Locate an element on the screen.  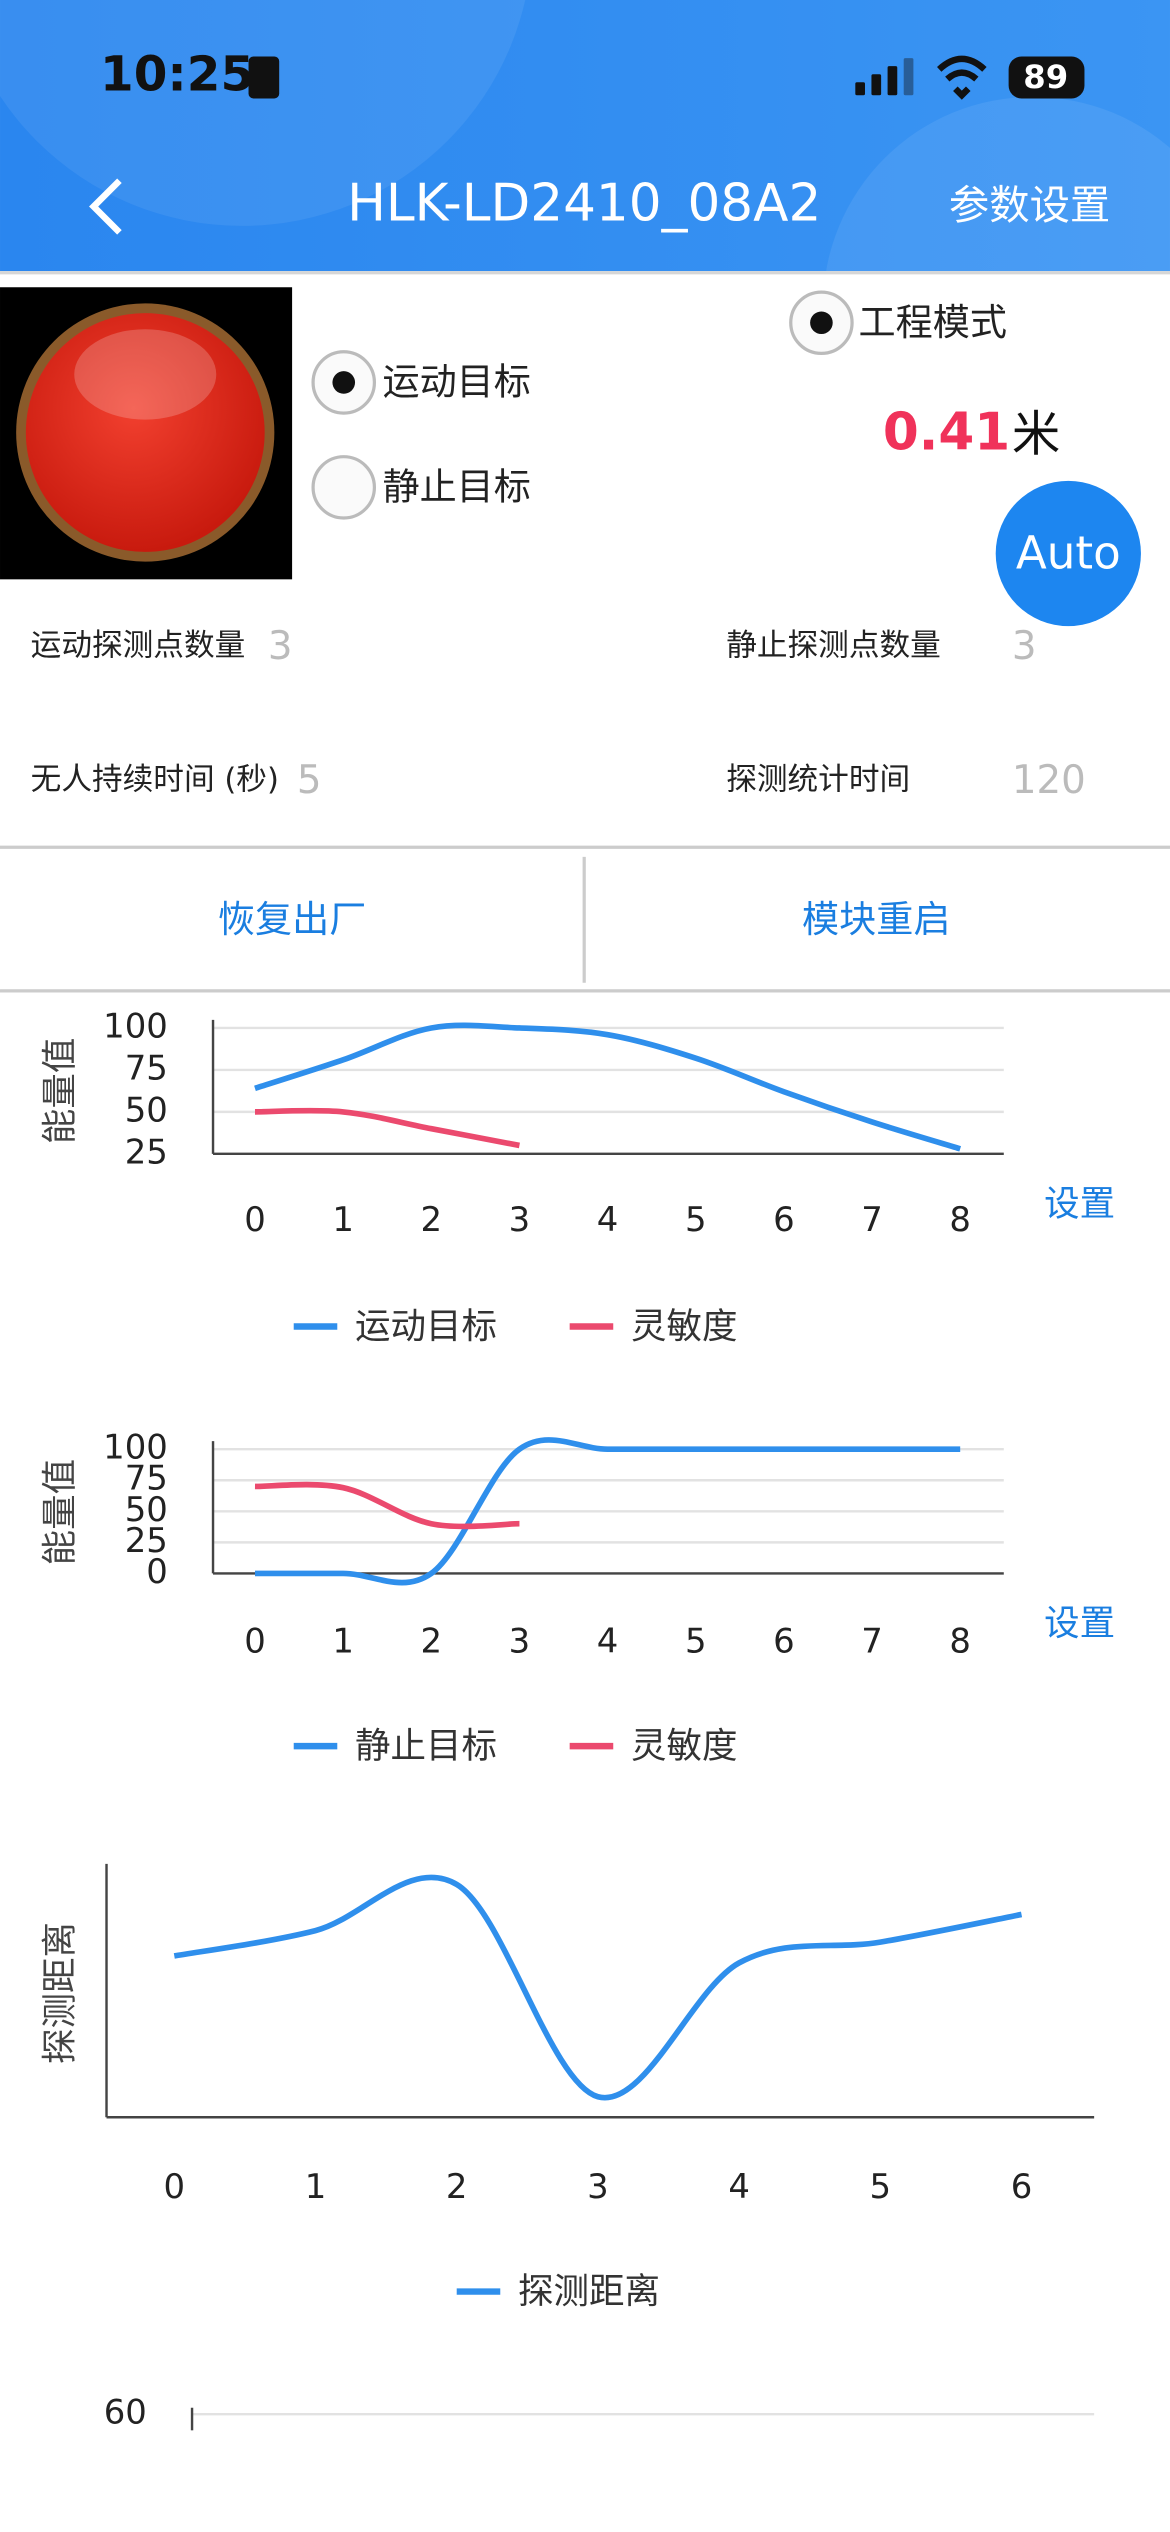
battery-icon is located at coordinates (1046, 77).